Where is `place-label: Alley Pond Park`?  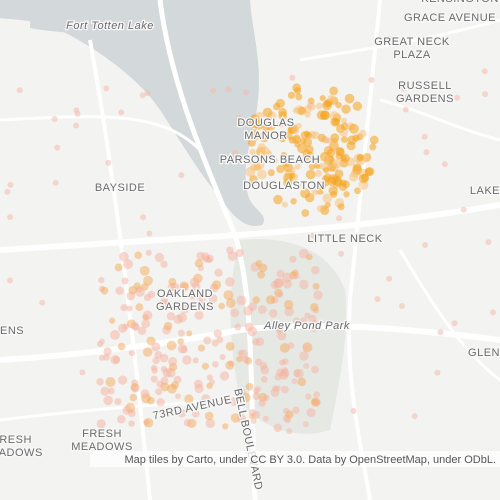 place-label: Alley Pond Park is located at coordinates (306, 326).